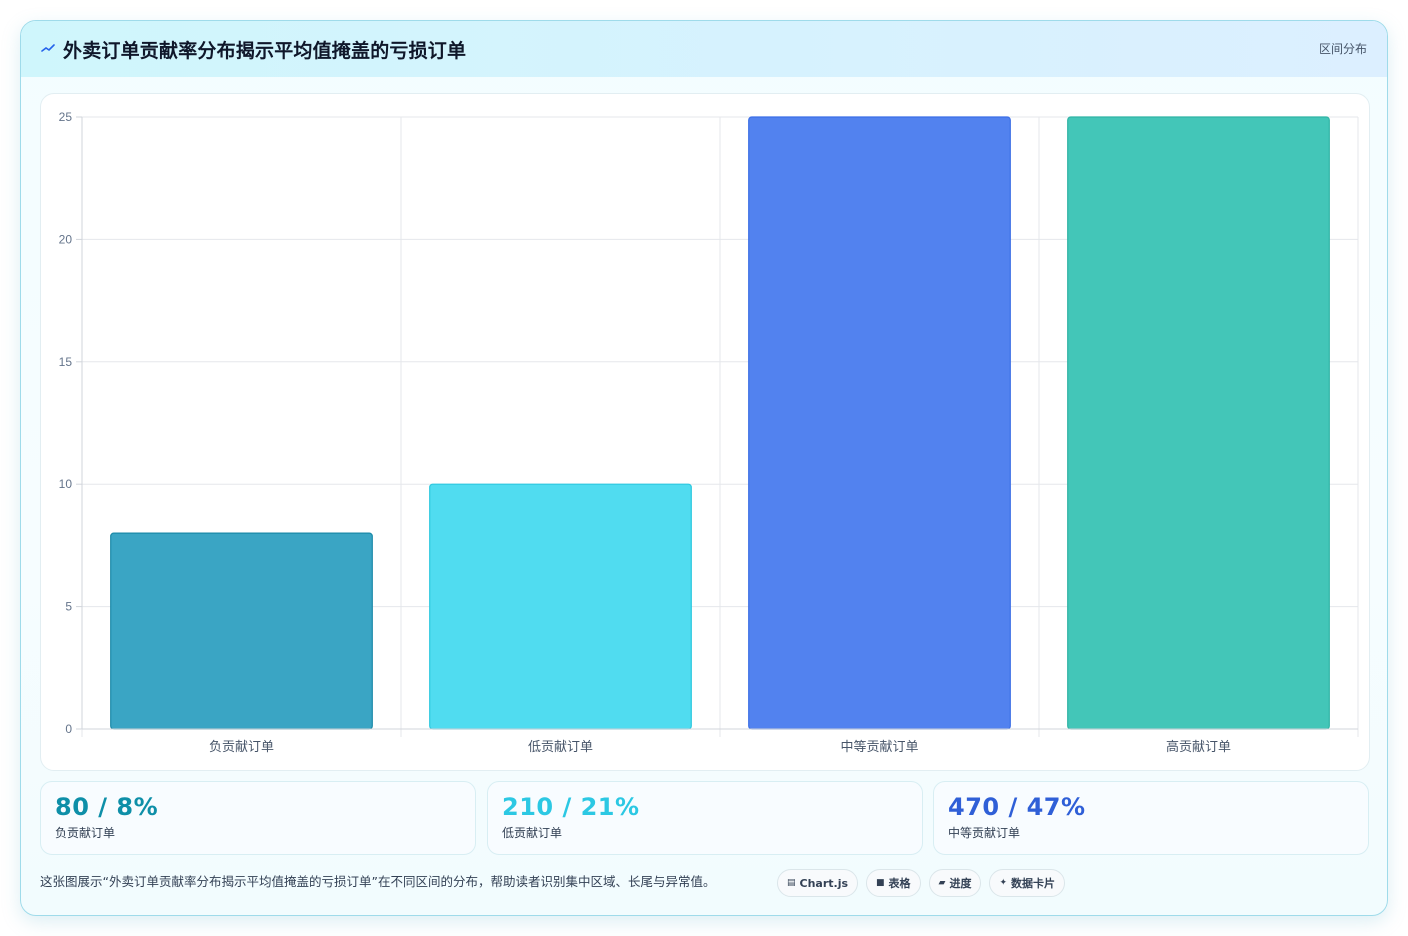  What do you see at coordinates (1151, 818) in the screenshot?
I see `stat-card-medium: 470 / 47% 中等贡献订单` at bounding box center [1151, 818].